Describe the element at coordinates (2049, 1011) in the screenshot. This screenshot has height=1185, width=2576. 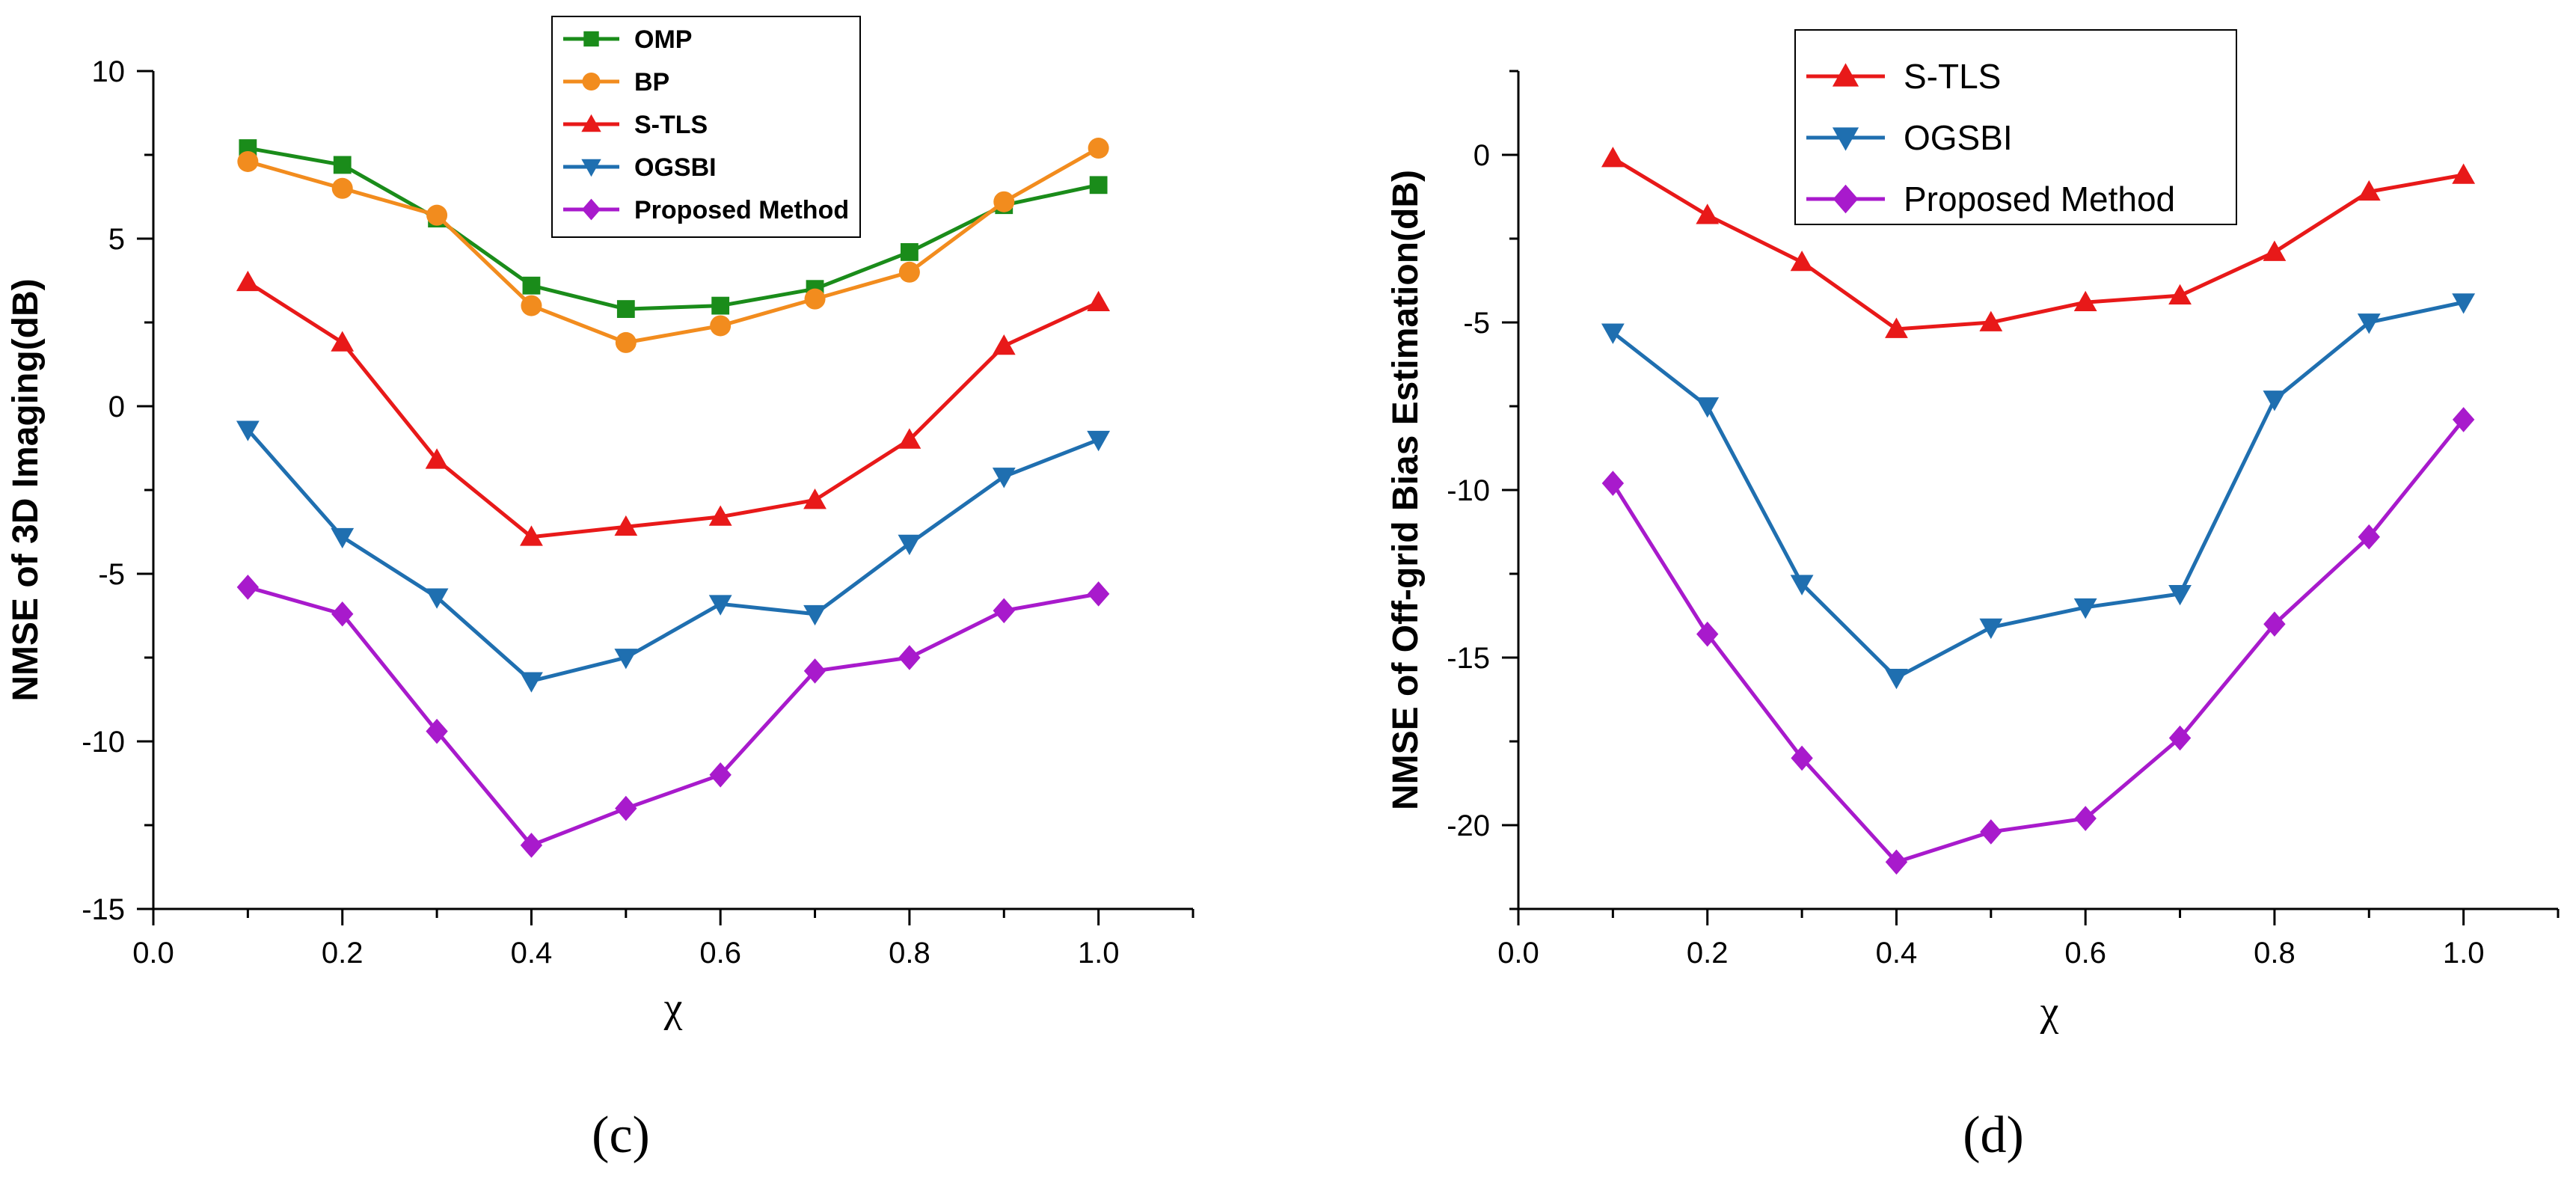
I see `x-axis-title: χ` at that location.